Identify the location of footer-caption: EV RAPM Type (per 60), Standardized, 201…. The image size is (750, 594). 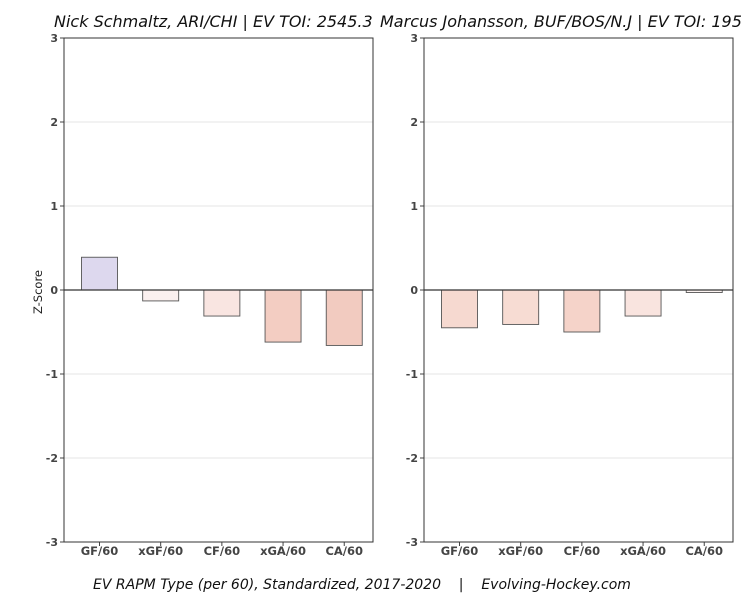
(362, 585).